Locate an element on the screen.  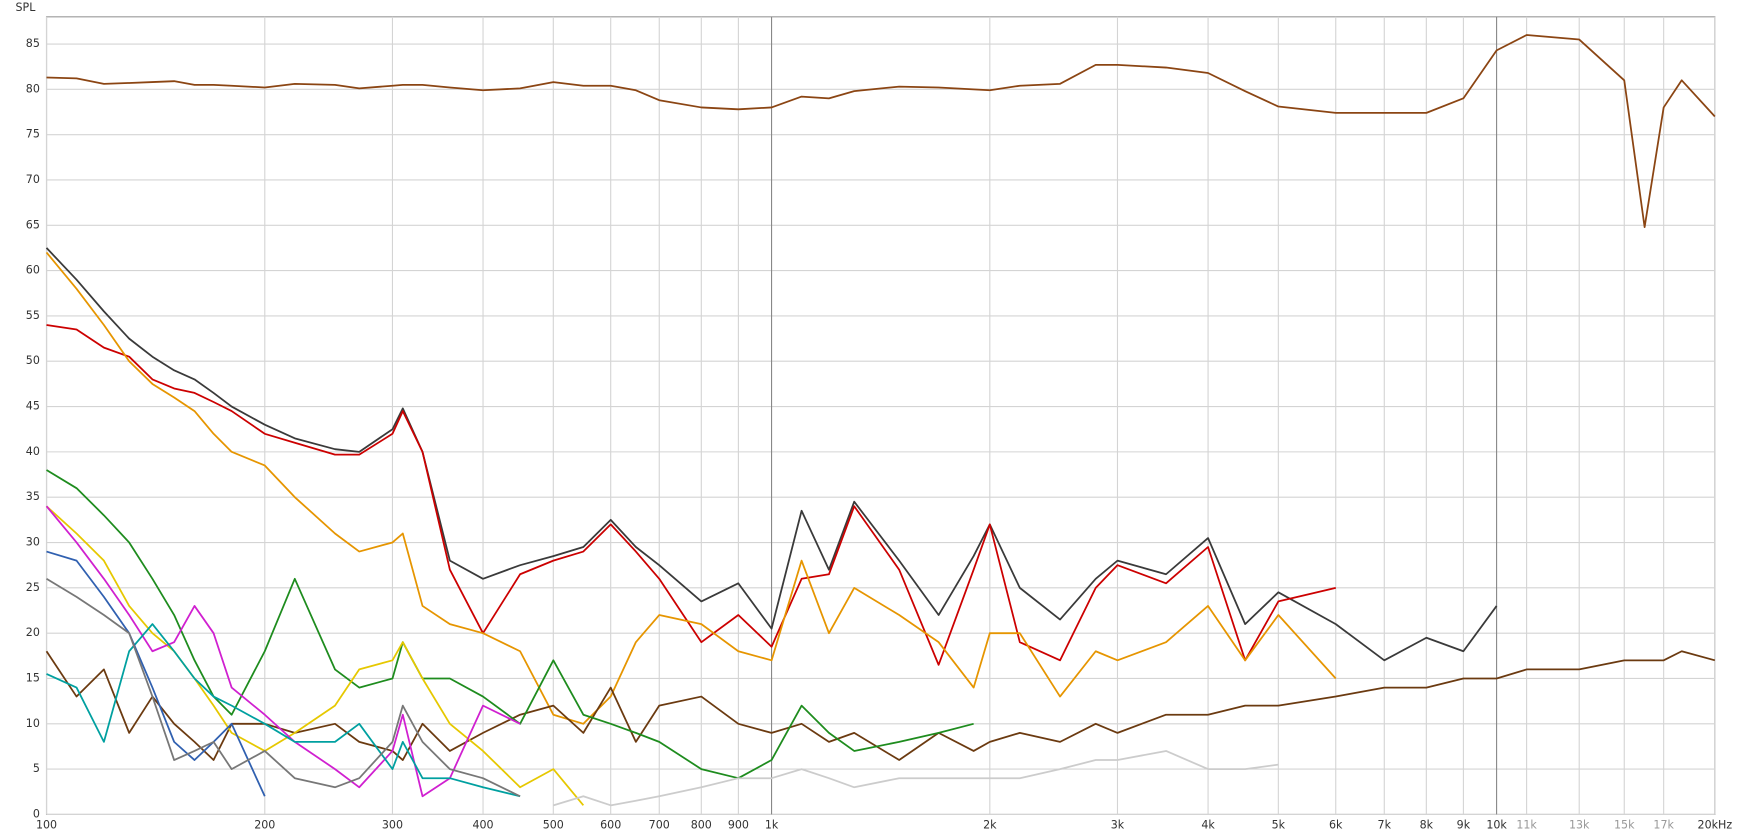
y-tick-label: 35 is located at coordinates (33, 496).